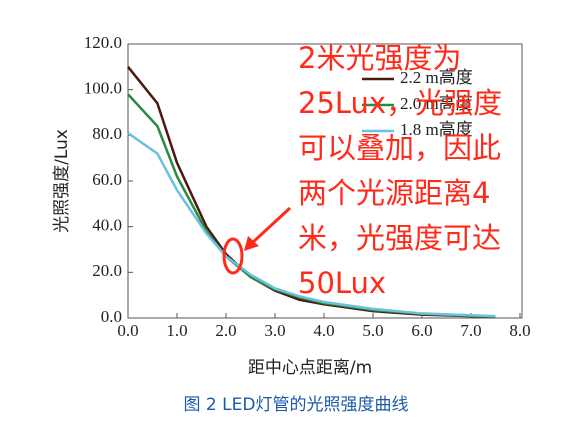  I want to click on x-tick-label: 4.0, so click(323, 330).